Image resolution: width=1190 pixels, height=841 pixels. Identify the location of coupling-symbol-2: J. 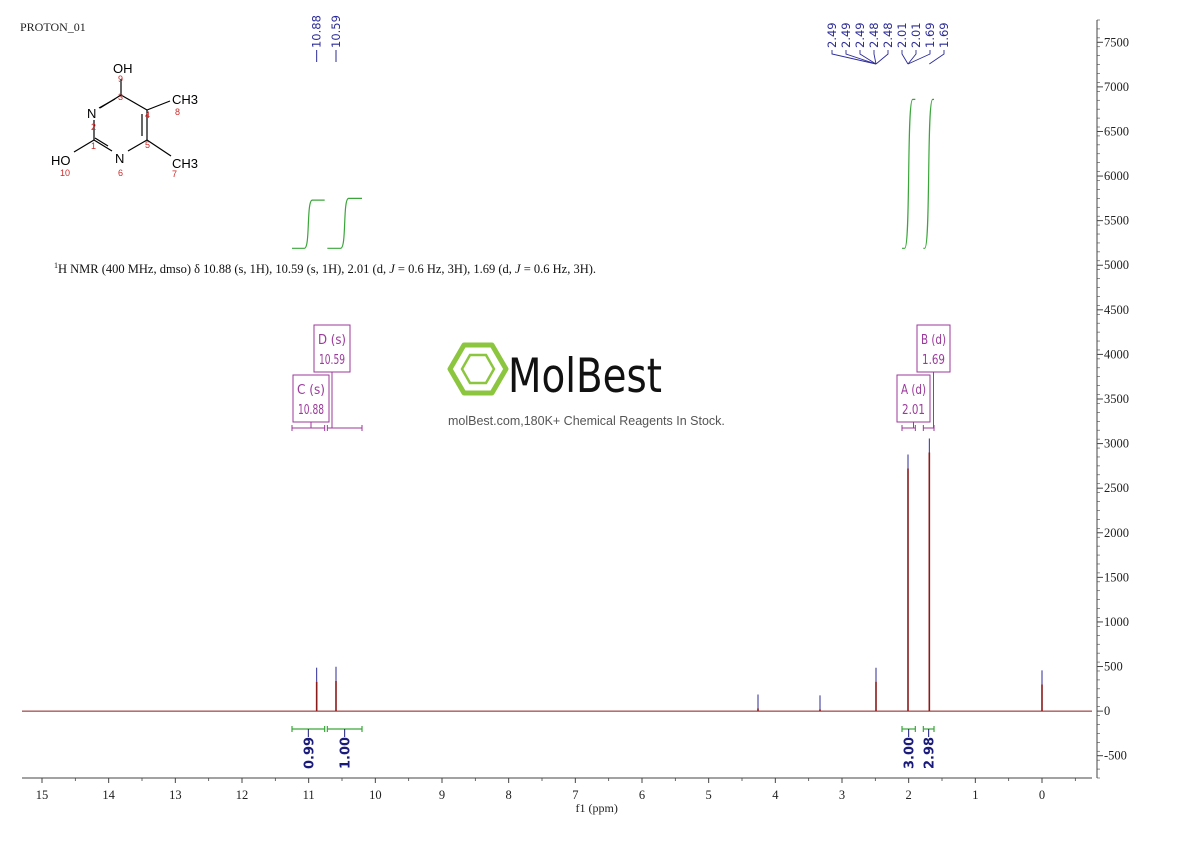
(518, 269).